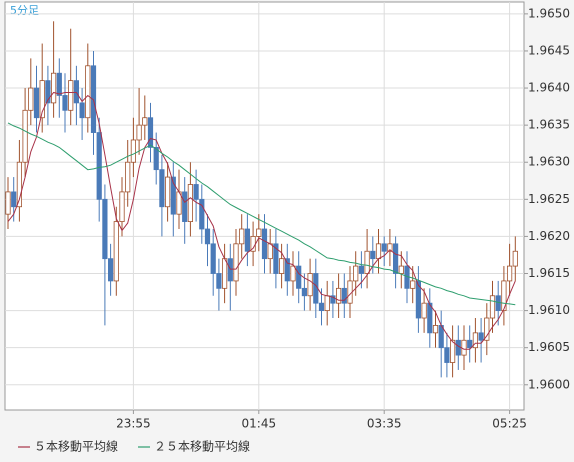 Image resolution: width=574 pixels, height=462 pixels. I want to click on x-tick-label: 23:55, so click(133, 424).